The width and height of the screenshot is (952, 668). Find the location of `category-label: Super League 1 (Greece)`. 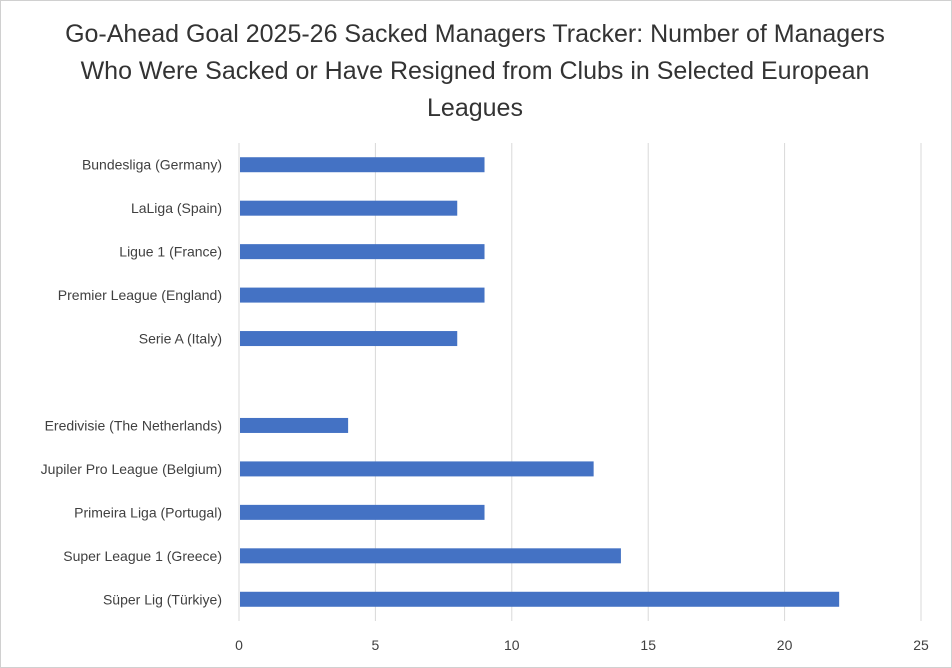

category-label: Super League 1 (Greece) is located at coordinates (142, 556).